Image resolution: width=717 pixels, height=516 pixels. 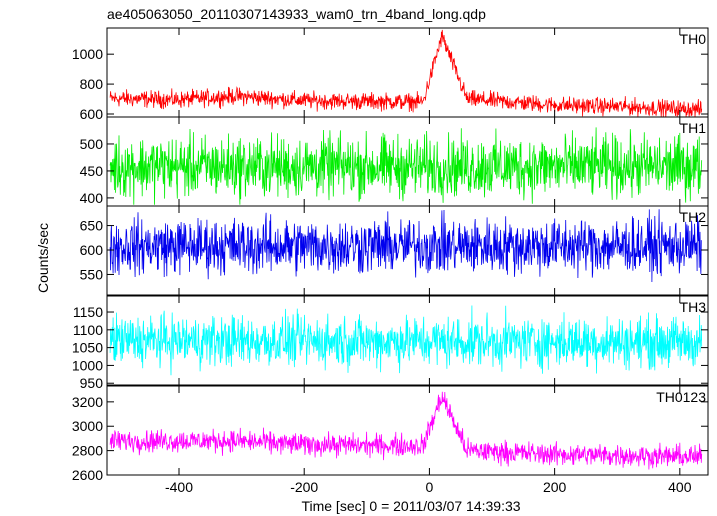 What do you see at coordinates (87, 348) in the screenshot?
I see `y-tick-label: 1050` at bounding box center [87, 348].